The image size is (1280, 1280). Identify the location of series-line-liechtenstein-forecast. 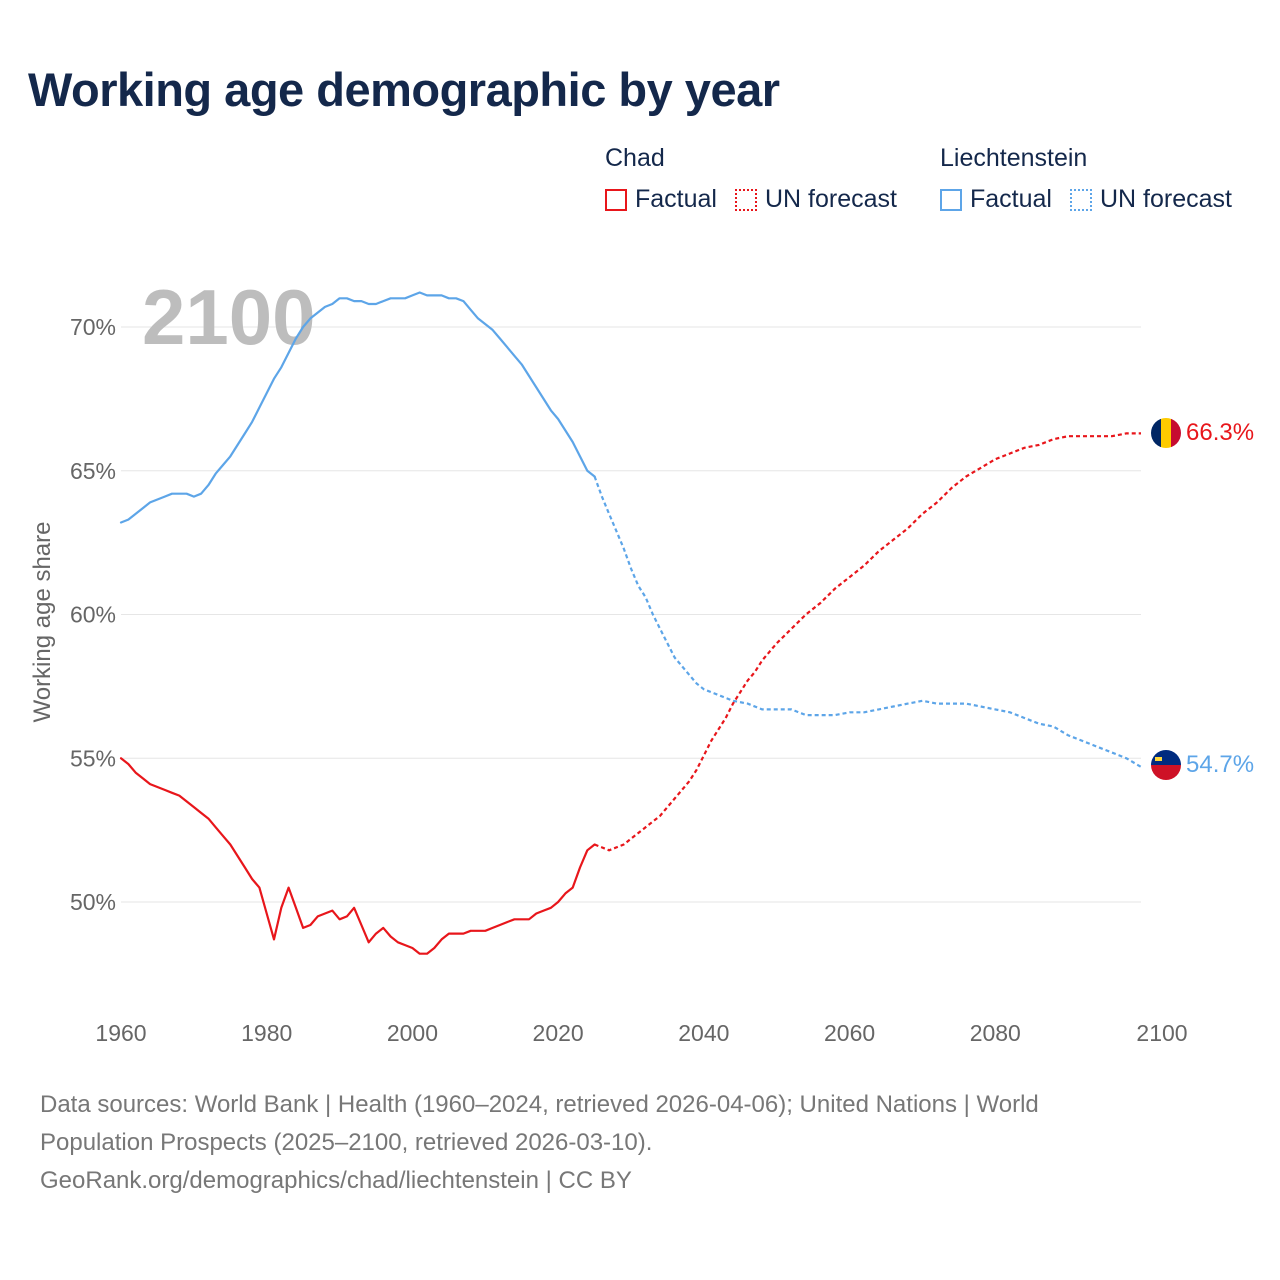
(867, 622).